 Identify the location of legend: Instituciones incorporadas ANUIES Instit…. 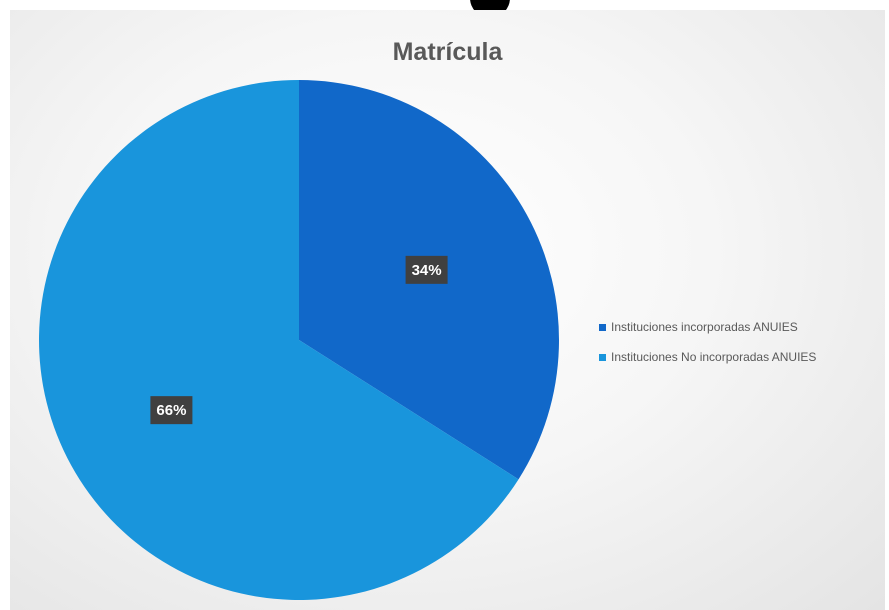
(707, 348).